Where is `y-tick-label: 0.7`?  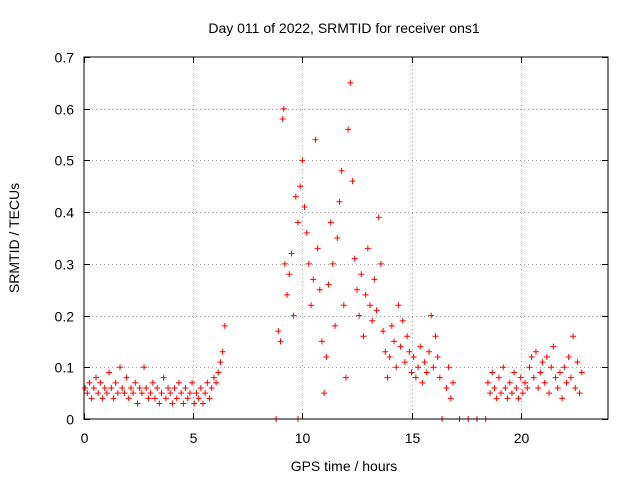 y-tick-label: 0.7 is located at coordinates (65, 58).